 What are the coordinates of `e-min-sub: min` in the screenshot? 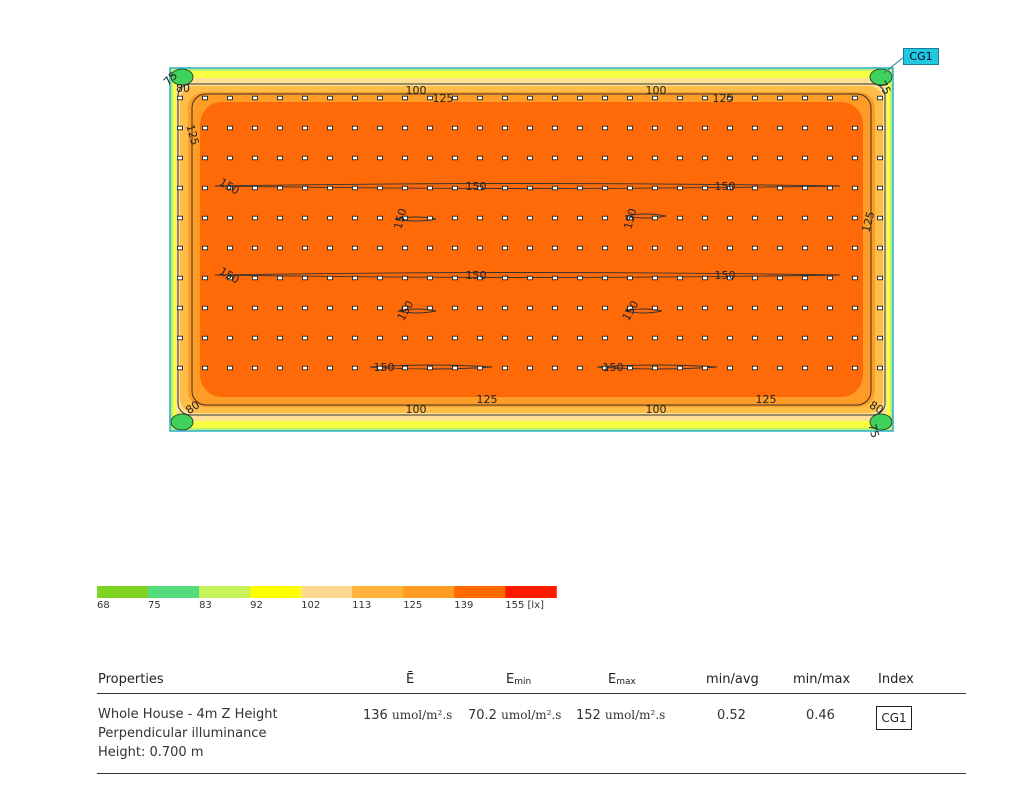 It's located at (523, 682).